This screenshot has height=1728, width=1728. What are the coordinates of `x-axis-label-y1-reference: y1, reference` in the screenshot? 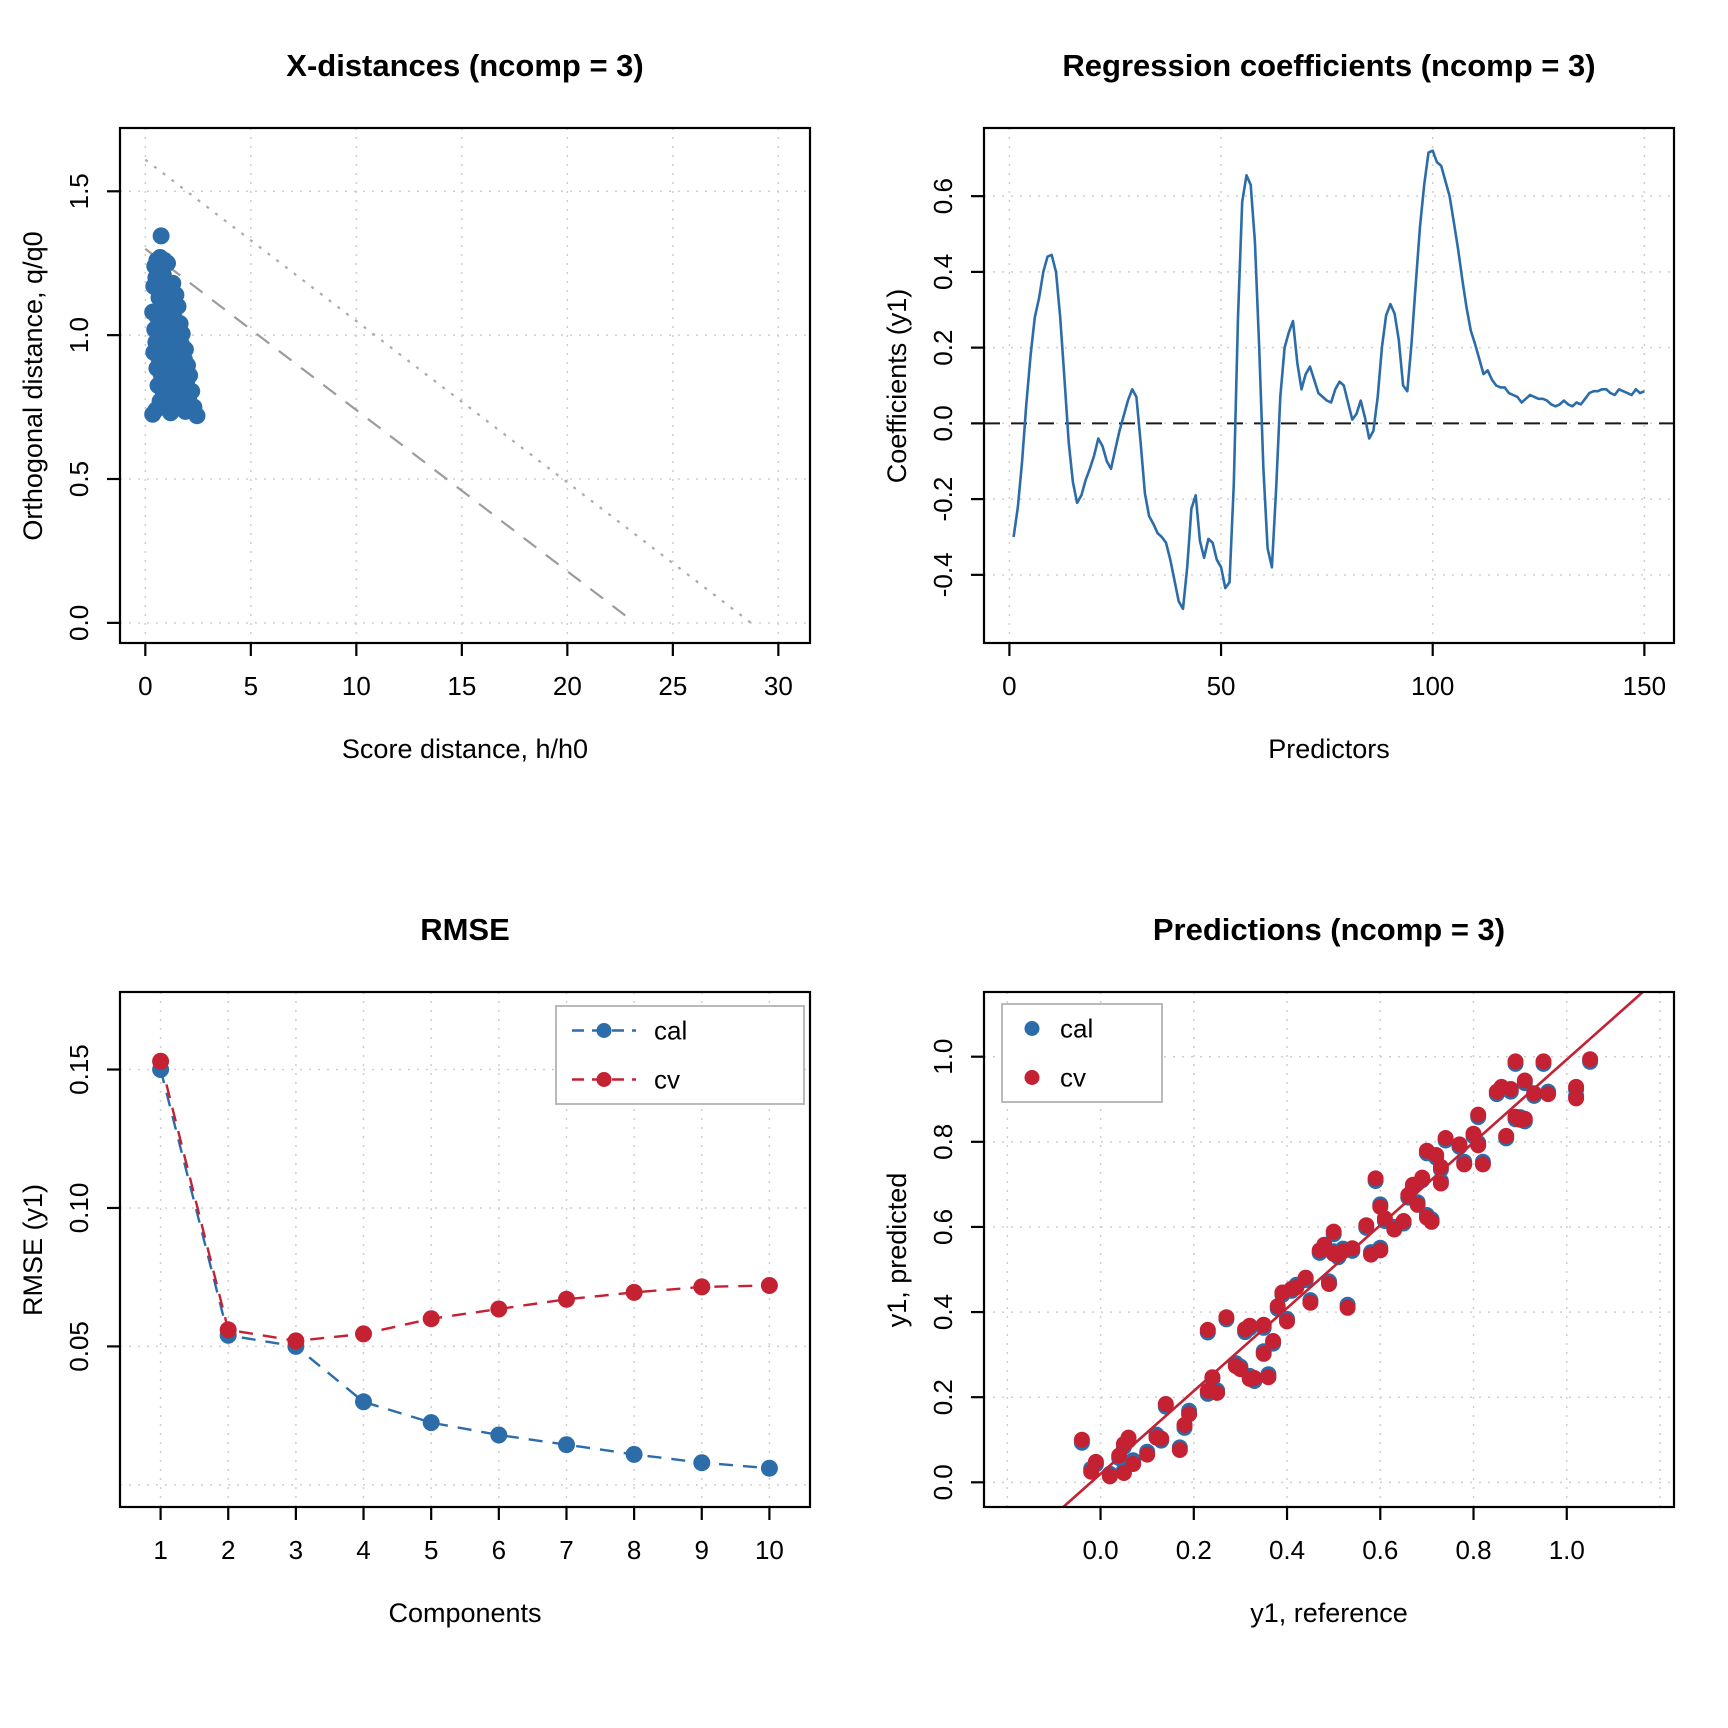 It's located at (1329, 1613).